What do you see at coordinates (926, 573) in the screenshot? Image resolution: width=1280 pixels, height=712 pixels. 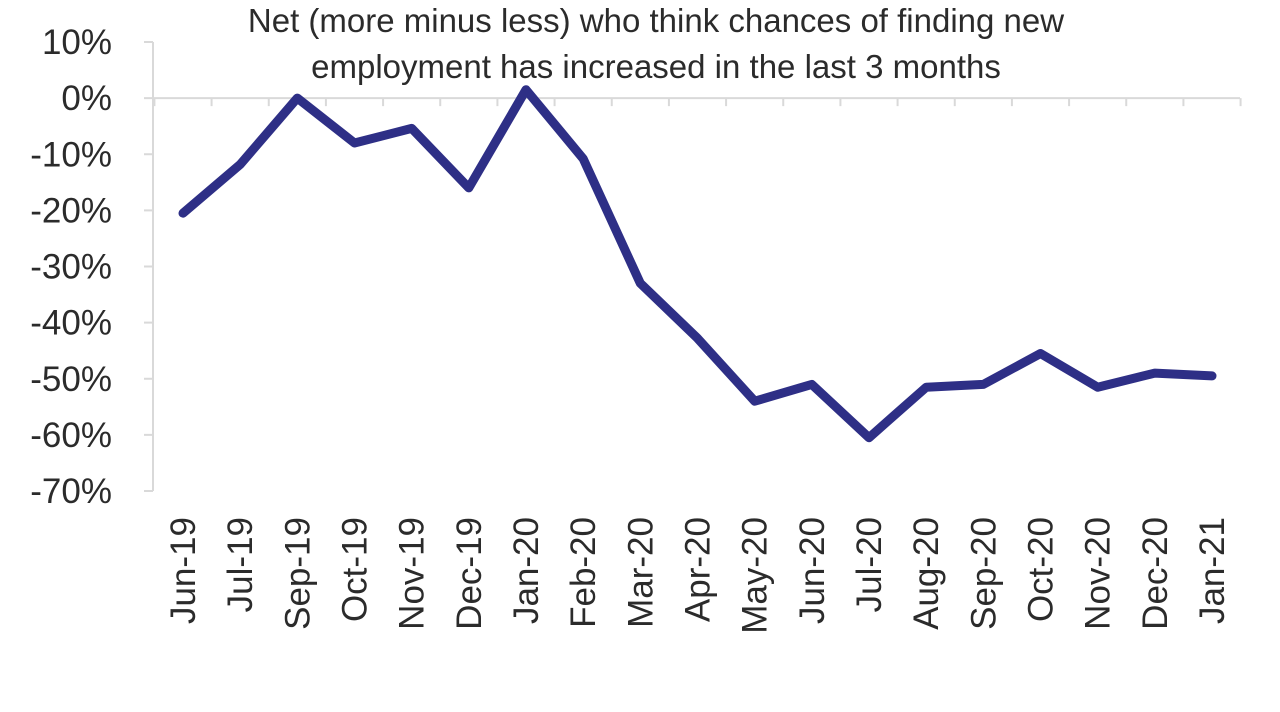 I see `x-tick-label: Aug-20` at bounding box center [926, 573].